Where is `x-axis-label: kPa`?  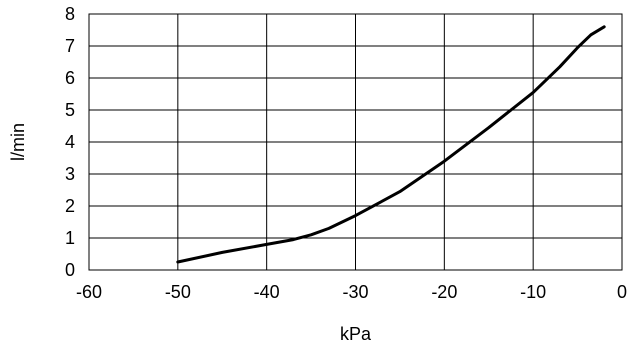
x-axis-label: kPa is located at coordinates (356, 334).